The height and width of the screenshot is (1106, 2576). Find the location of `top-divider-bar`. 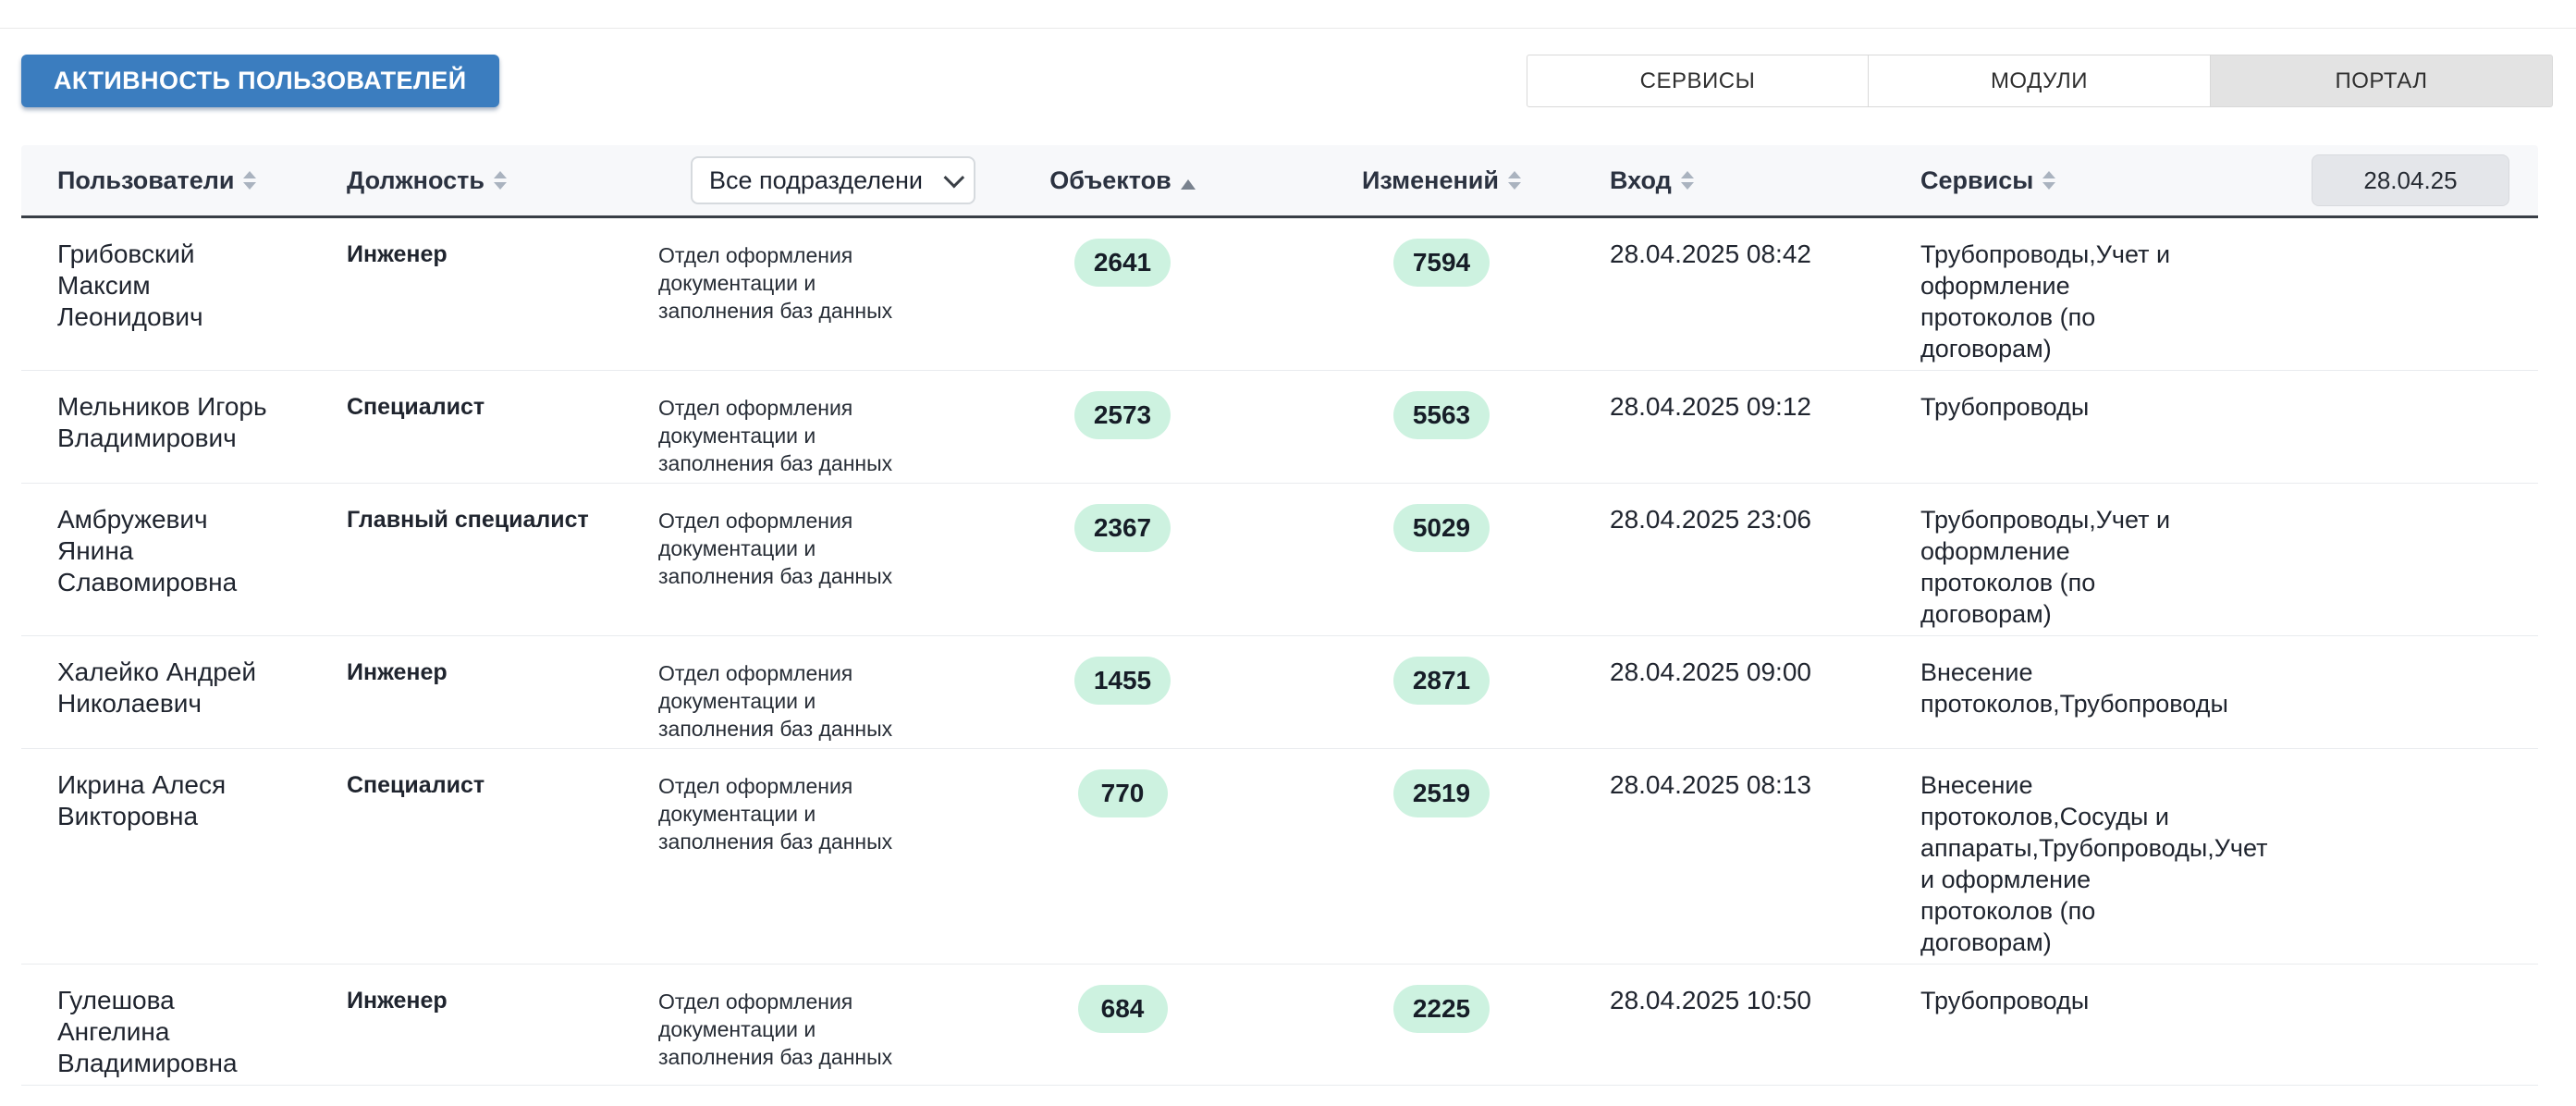

top-divider-bar is located at coordinates (1288, 15).